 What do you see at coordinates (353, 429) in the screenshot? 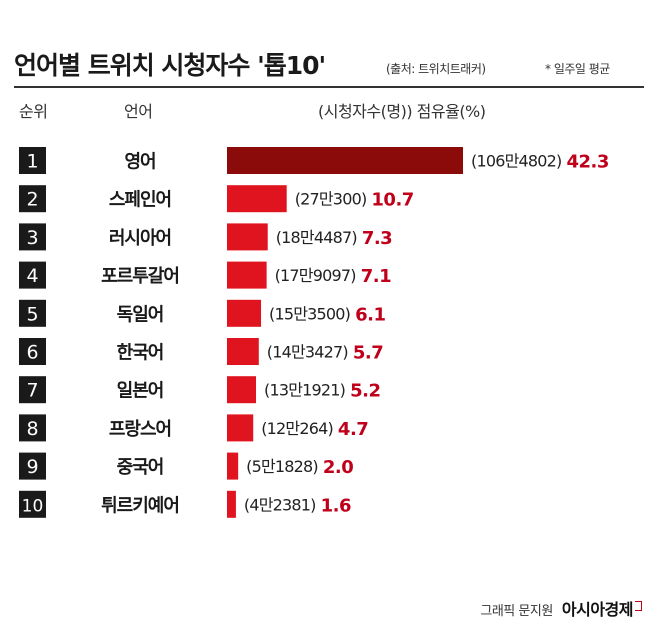
I see `share-value-label: 4.7` at bounding box center [353, 429].